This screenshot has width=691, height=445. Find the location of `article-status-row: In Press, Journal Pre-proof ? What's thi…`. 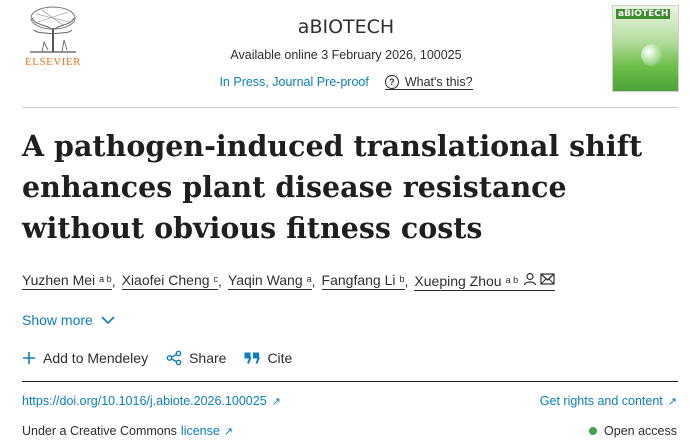

article-status-row: In Press, Journal Pre-proof ? What's thi… is located at coordinates (346, 82).